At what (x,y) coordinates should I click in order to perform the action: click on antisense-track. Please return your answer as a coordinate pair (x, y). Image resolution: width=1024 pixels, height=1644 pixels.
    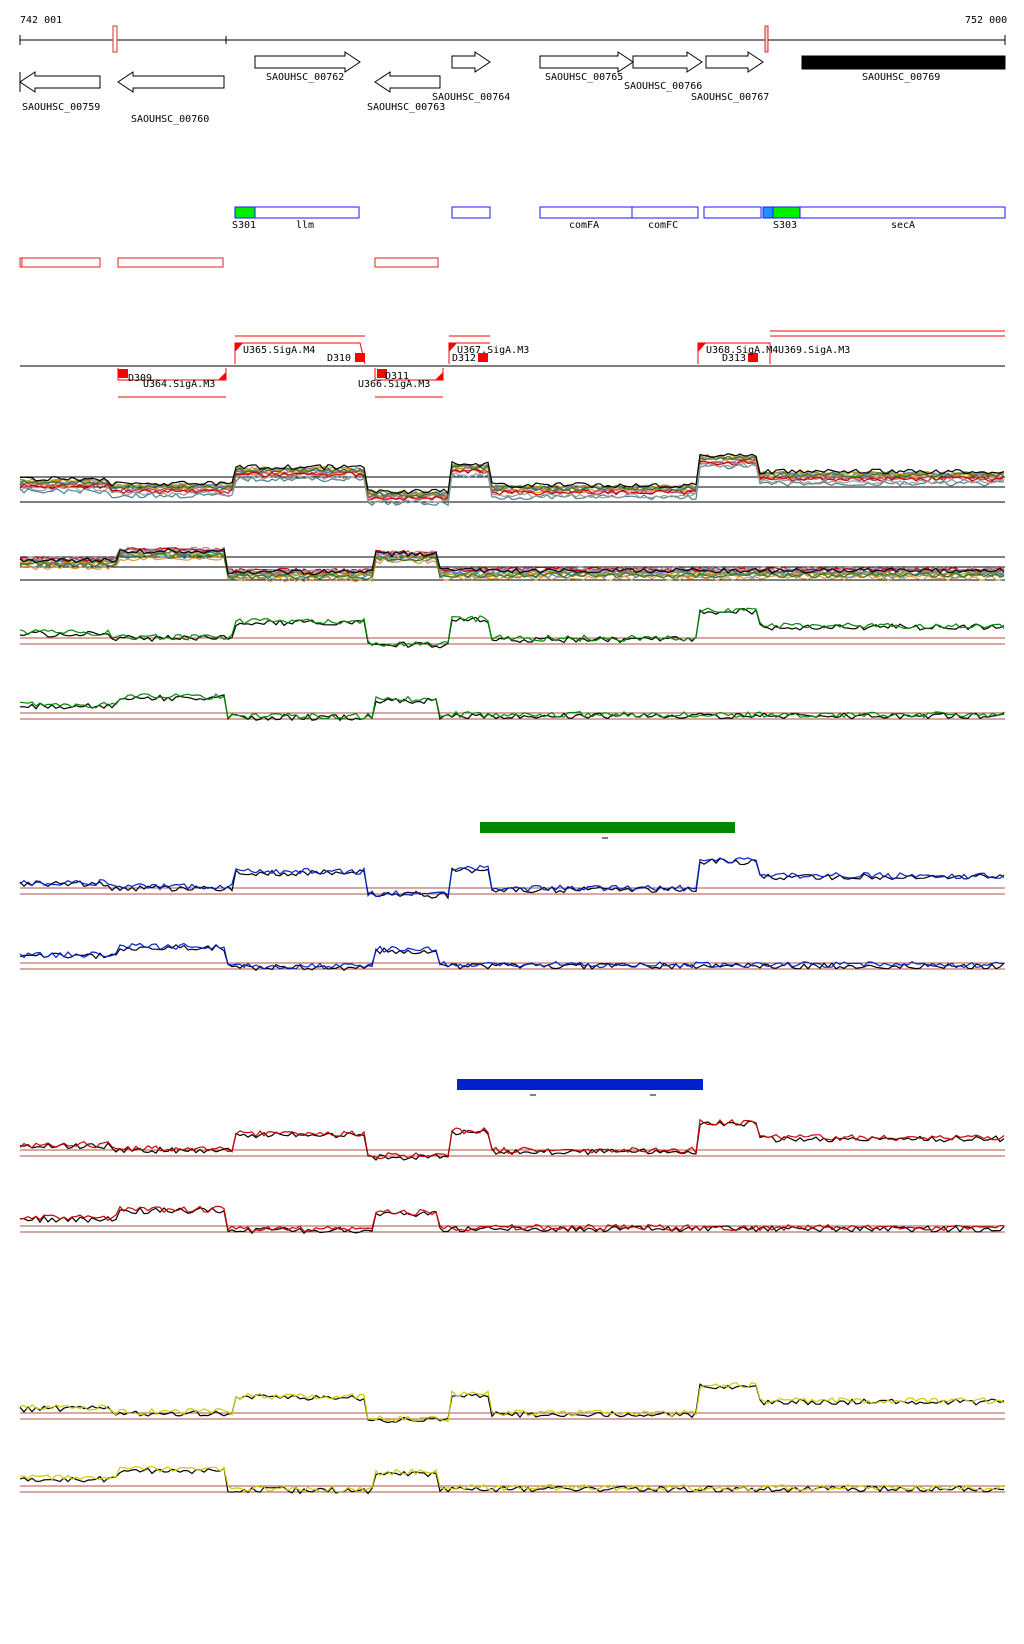
    Looking at the image, I should click on (229, 262).